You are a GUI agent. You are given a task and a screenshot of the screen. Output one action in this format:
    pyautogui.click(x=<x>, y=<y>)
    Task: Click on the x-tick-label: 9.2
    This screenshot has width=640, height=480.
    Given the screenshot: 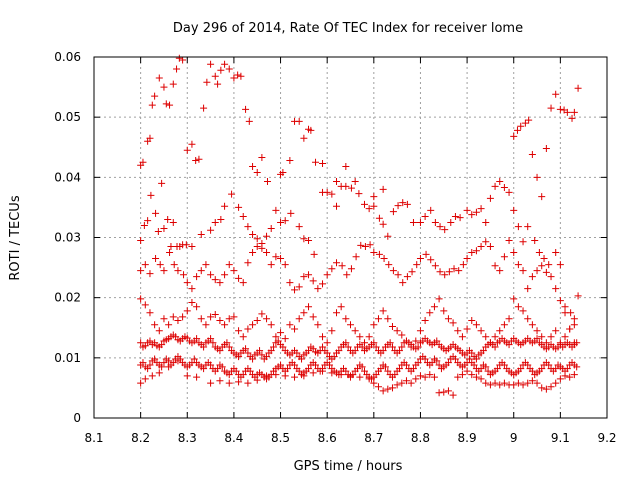 What is the action you would take?
    pyautogui.click(x=606, y=438)
    